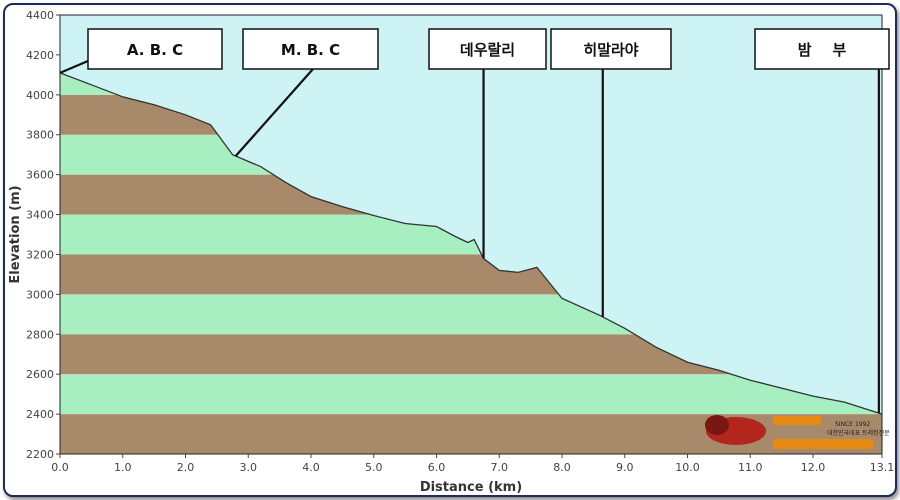 The height and width of the screenshot is (500, 900). I want to click on y-tick-label: 4200, so click(40, 55).